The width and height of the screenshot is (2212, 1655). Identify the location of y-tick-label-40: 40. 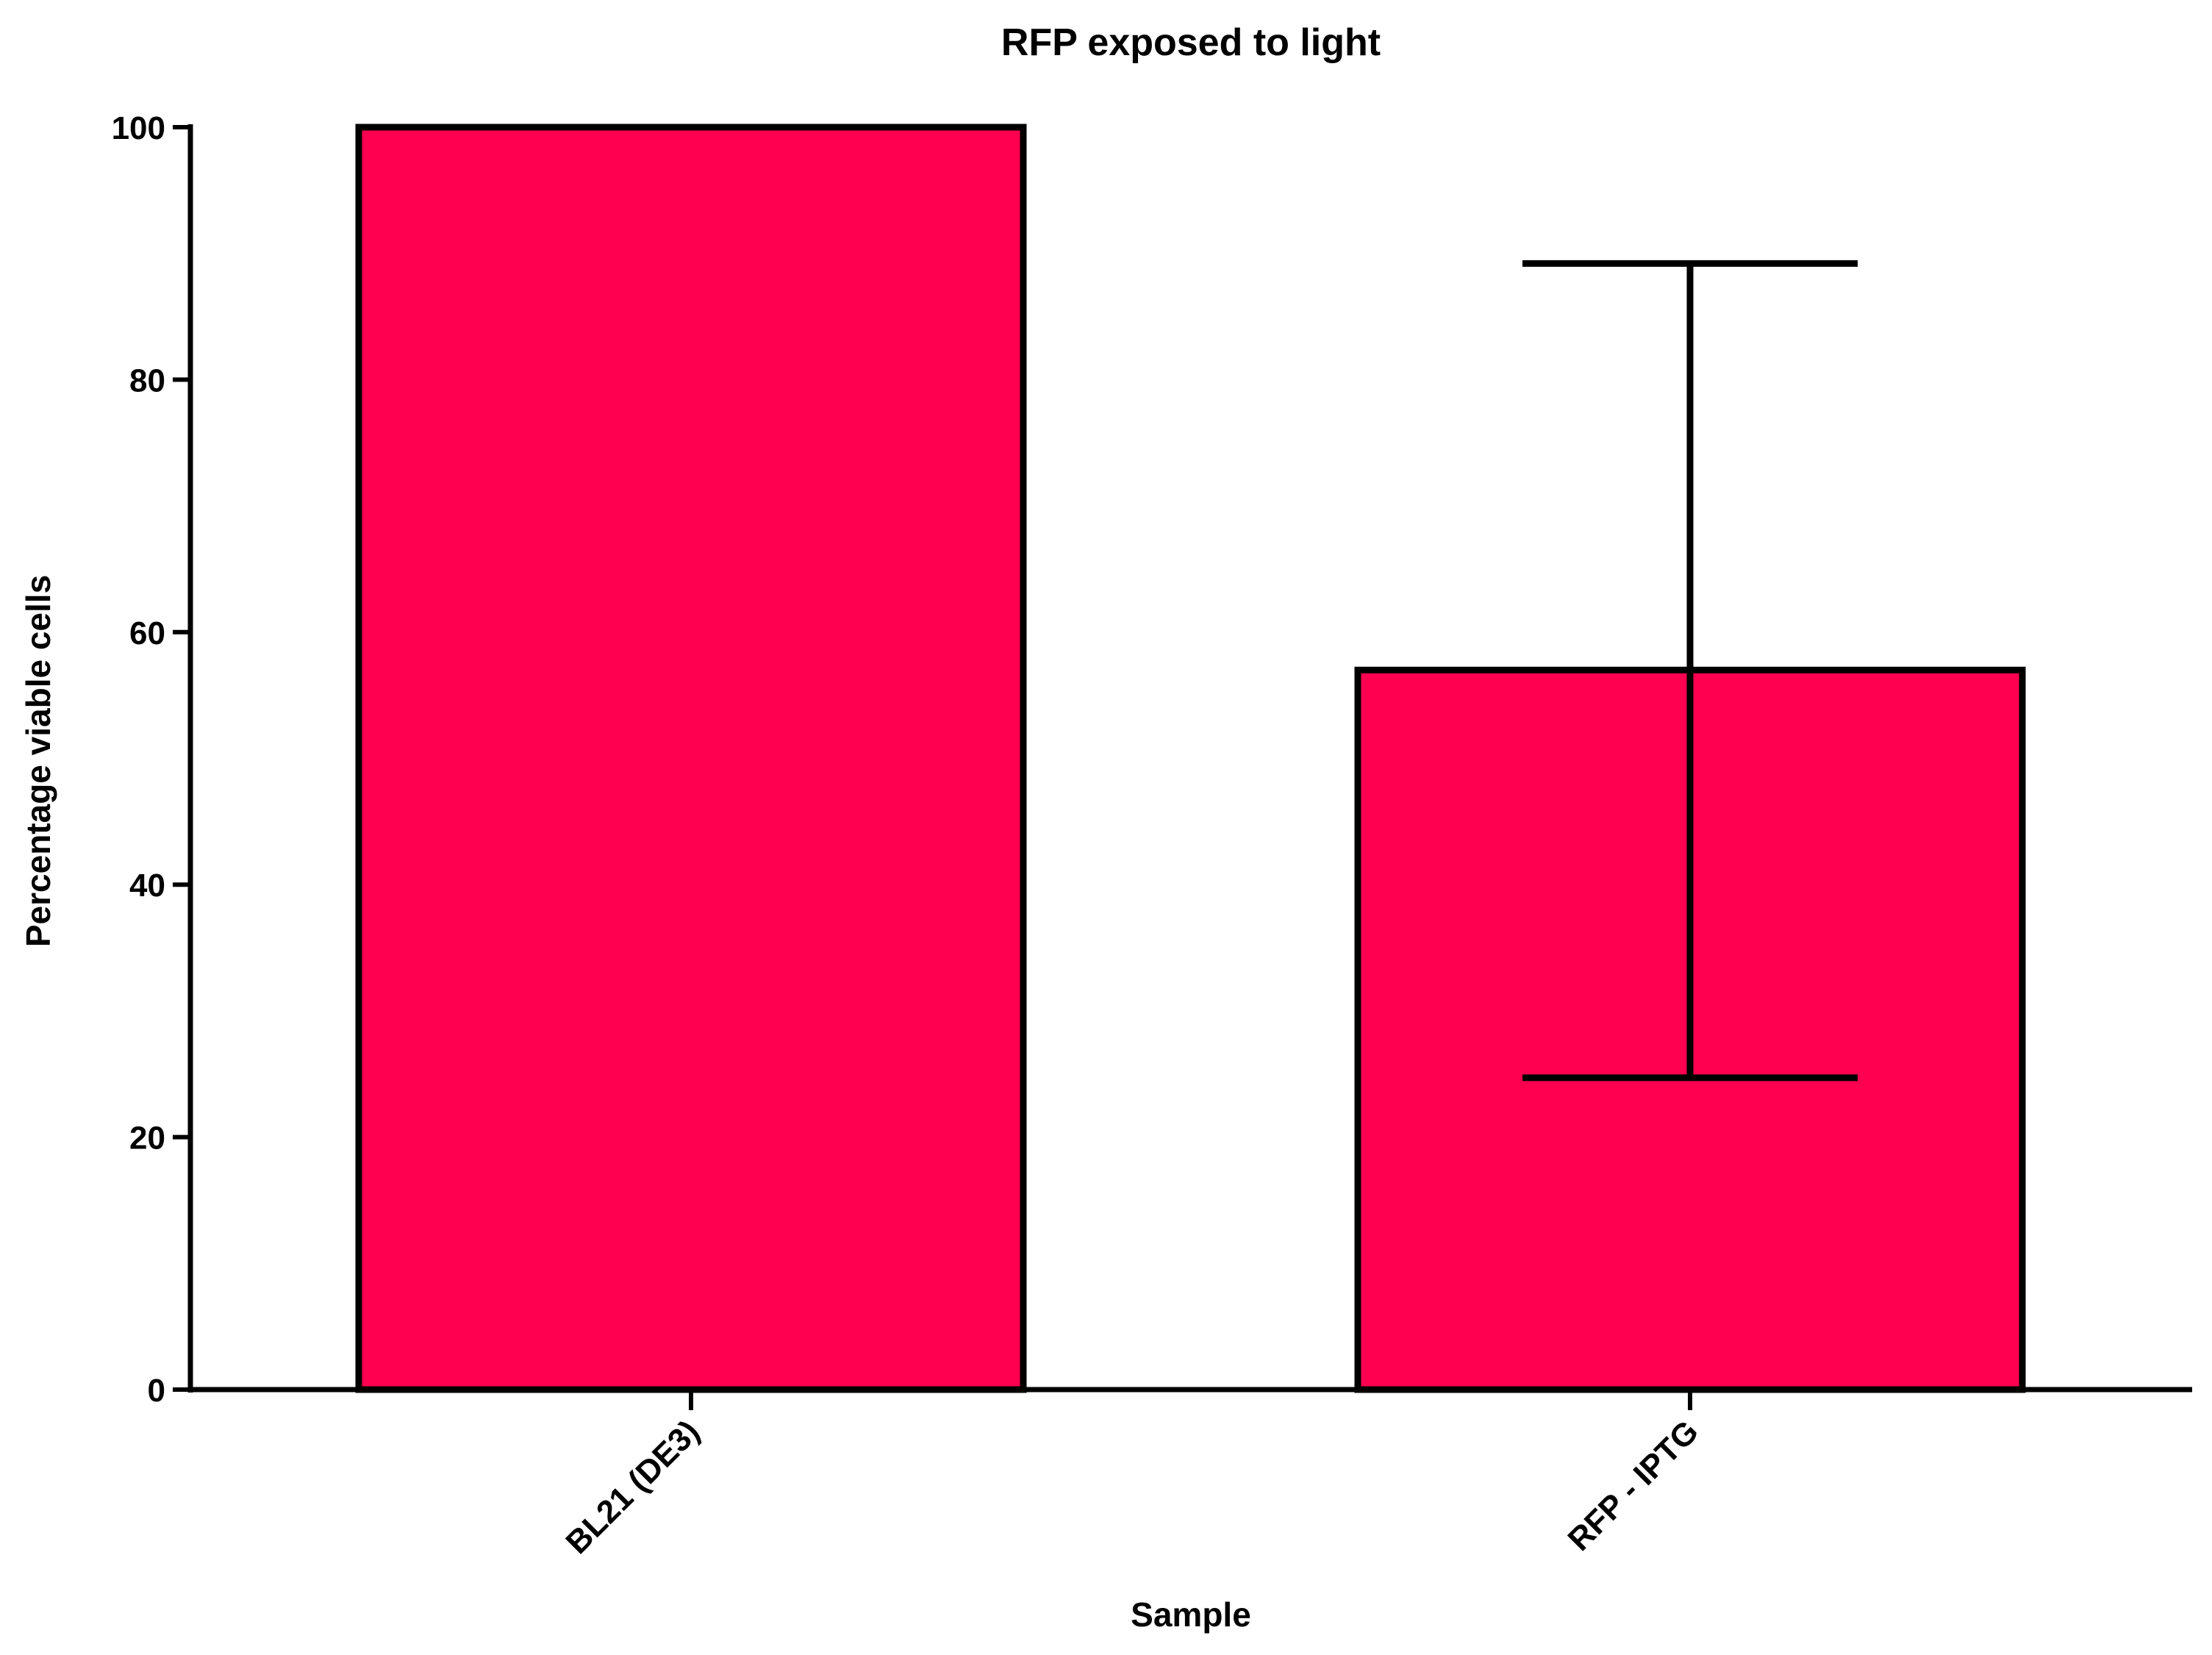
(147, 886).